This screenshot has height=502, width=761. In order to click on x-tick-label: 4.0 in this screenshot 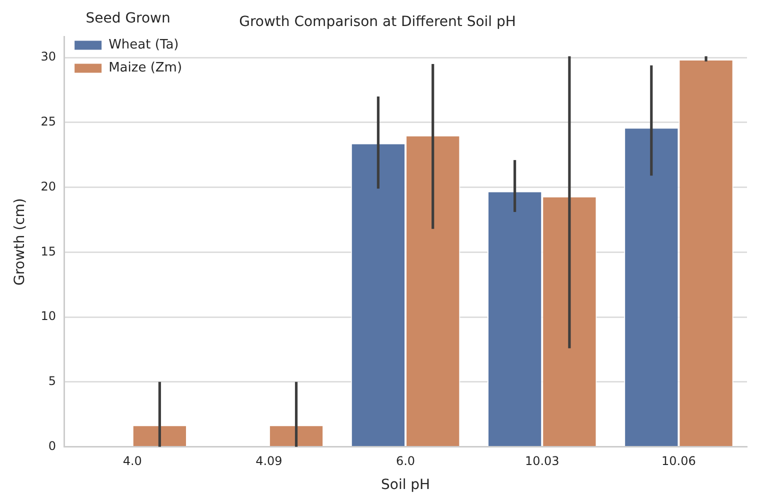, I will do `click(132, 461)`.